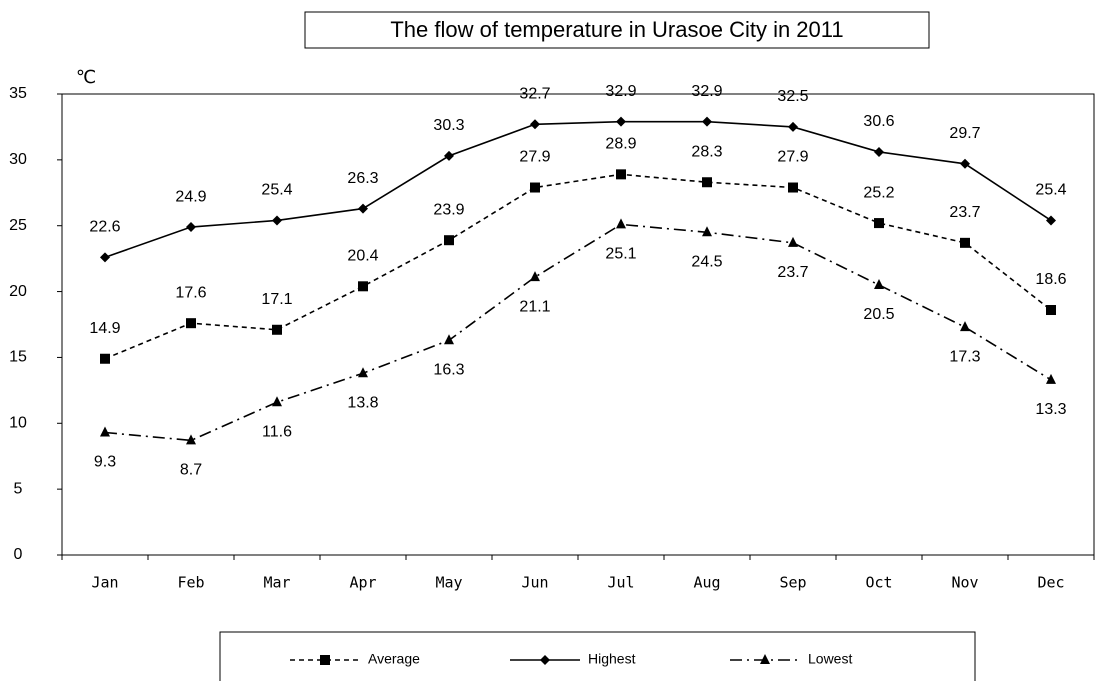 The image size is (1096, 681). What do you see at coordinates (620, 583) in the screenshot?
I see `x-tick-label: Jul` at bounding box center [620, 583].